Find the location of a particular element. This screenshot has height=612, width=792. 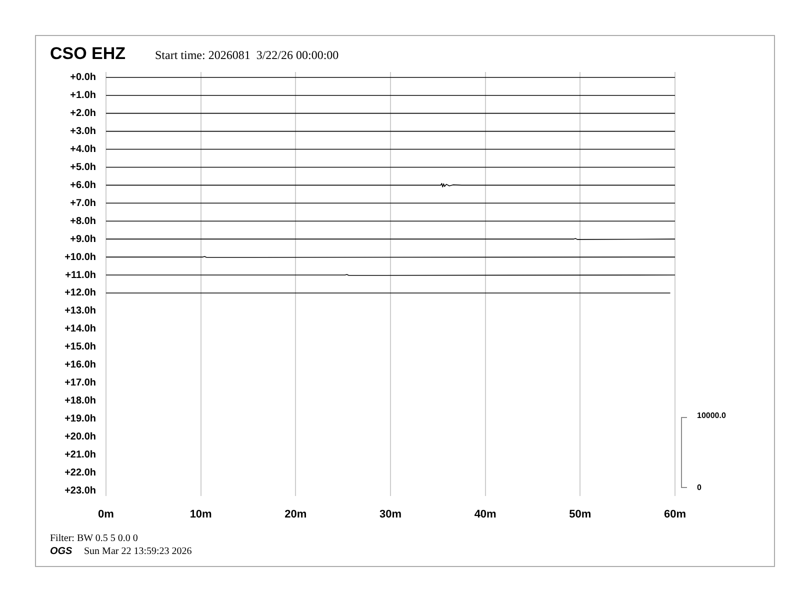

x-tick-label: 40m is located at coordinates (485, 514).